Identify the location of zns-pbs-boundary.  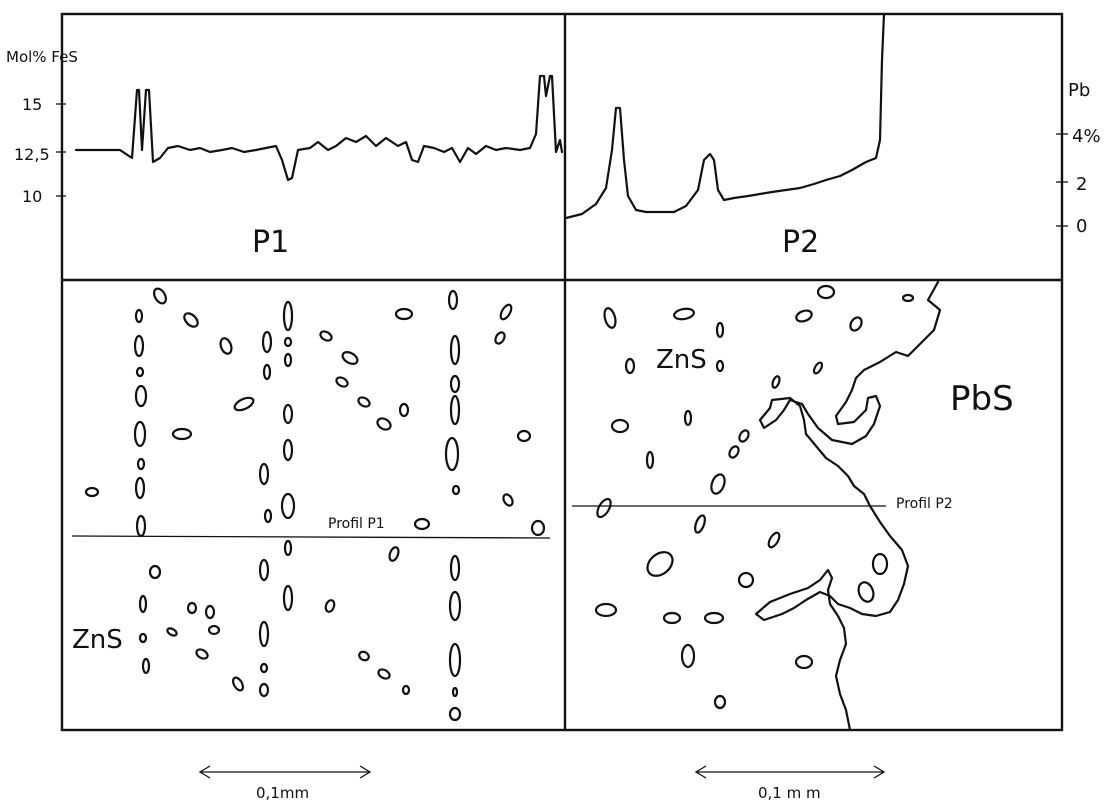
(848, 506).